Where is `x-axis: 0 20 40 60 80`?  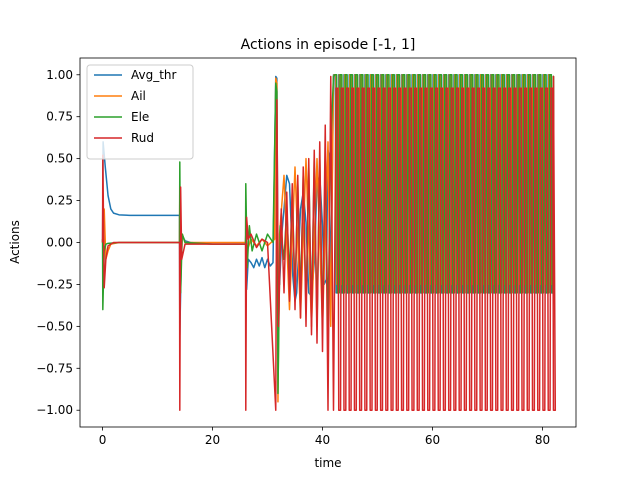 x-axis: 0 20 40 60 80 is located at coordinates (324, 437).